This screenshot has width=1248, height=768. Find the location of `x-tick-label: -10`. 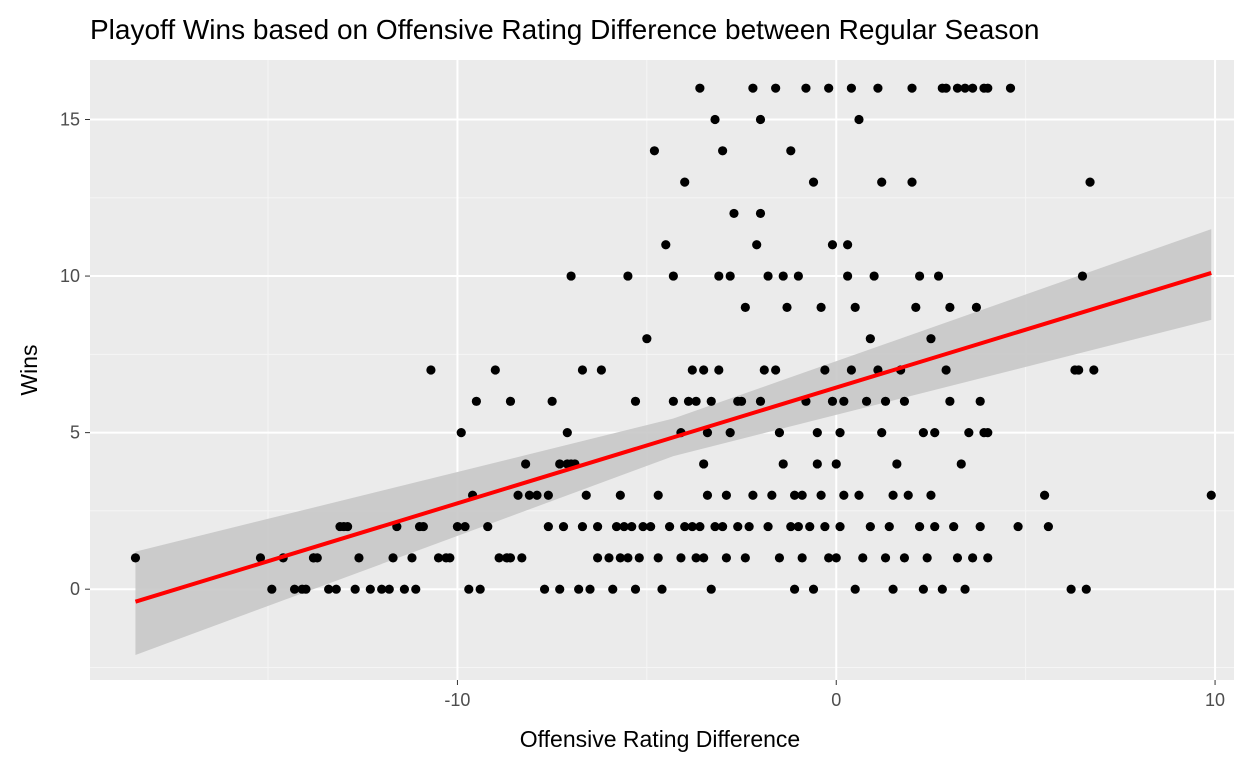

x-tick-label: -10 is located at coordinates (457, 700).